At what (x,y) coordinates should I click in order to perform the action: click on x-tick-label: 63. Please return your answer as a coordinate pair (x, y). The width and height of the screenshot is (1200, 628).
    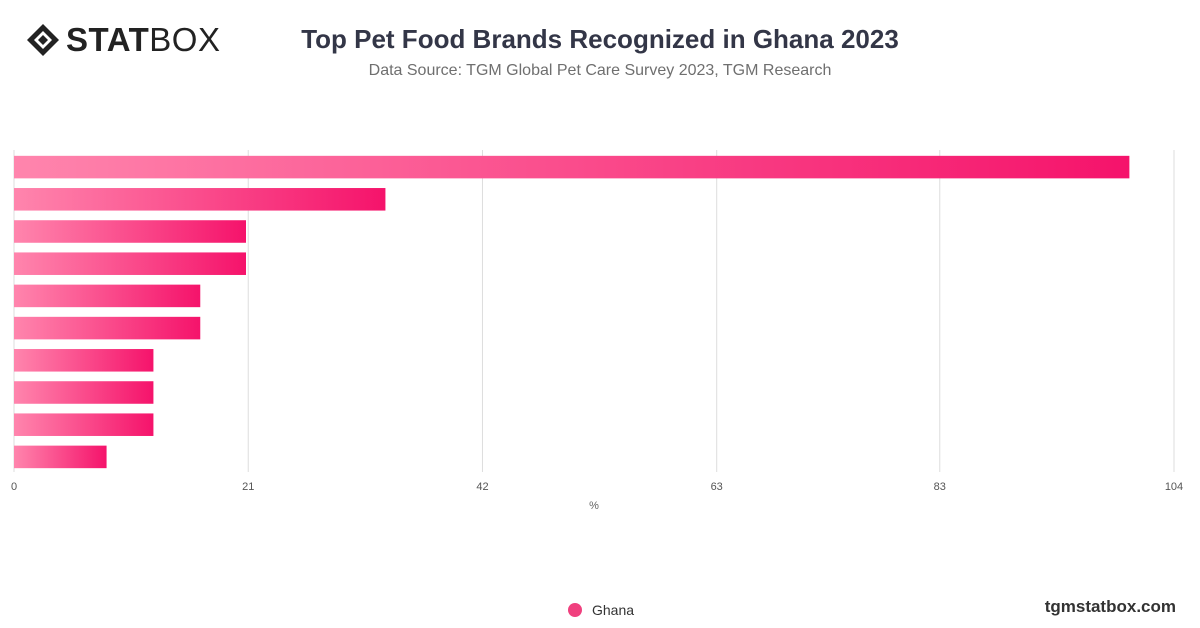
    Looking at the image, I should click on (717, 487).